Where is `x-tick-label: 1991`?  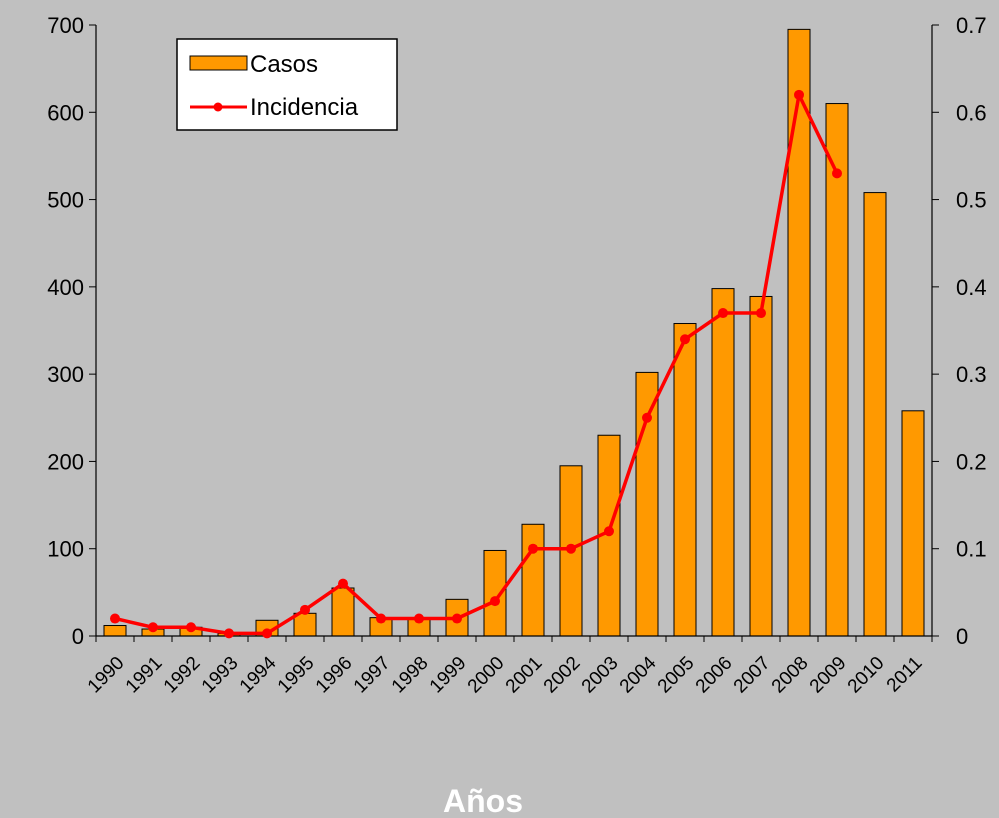
x-tick-label: 1991 is located at coordinates (144, 675).